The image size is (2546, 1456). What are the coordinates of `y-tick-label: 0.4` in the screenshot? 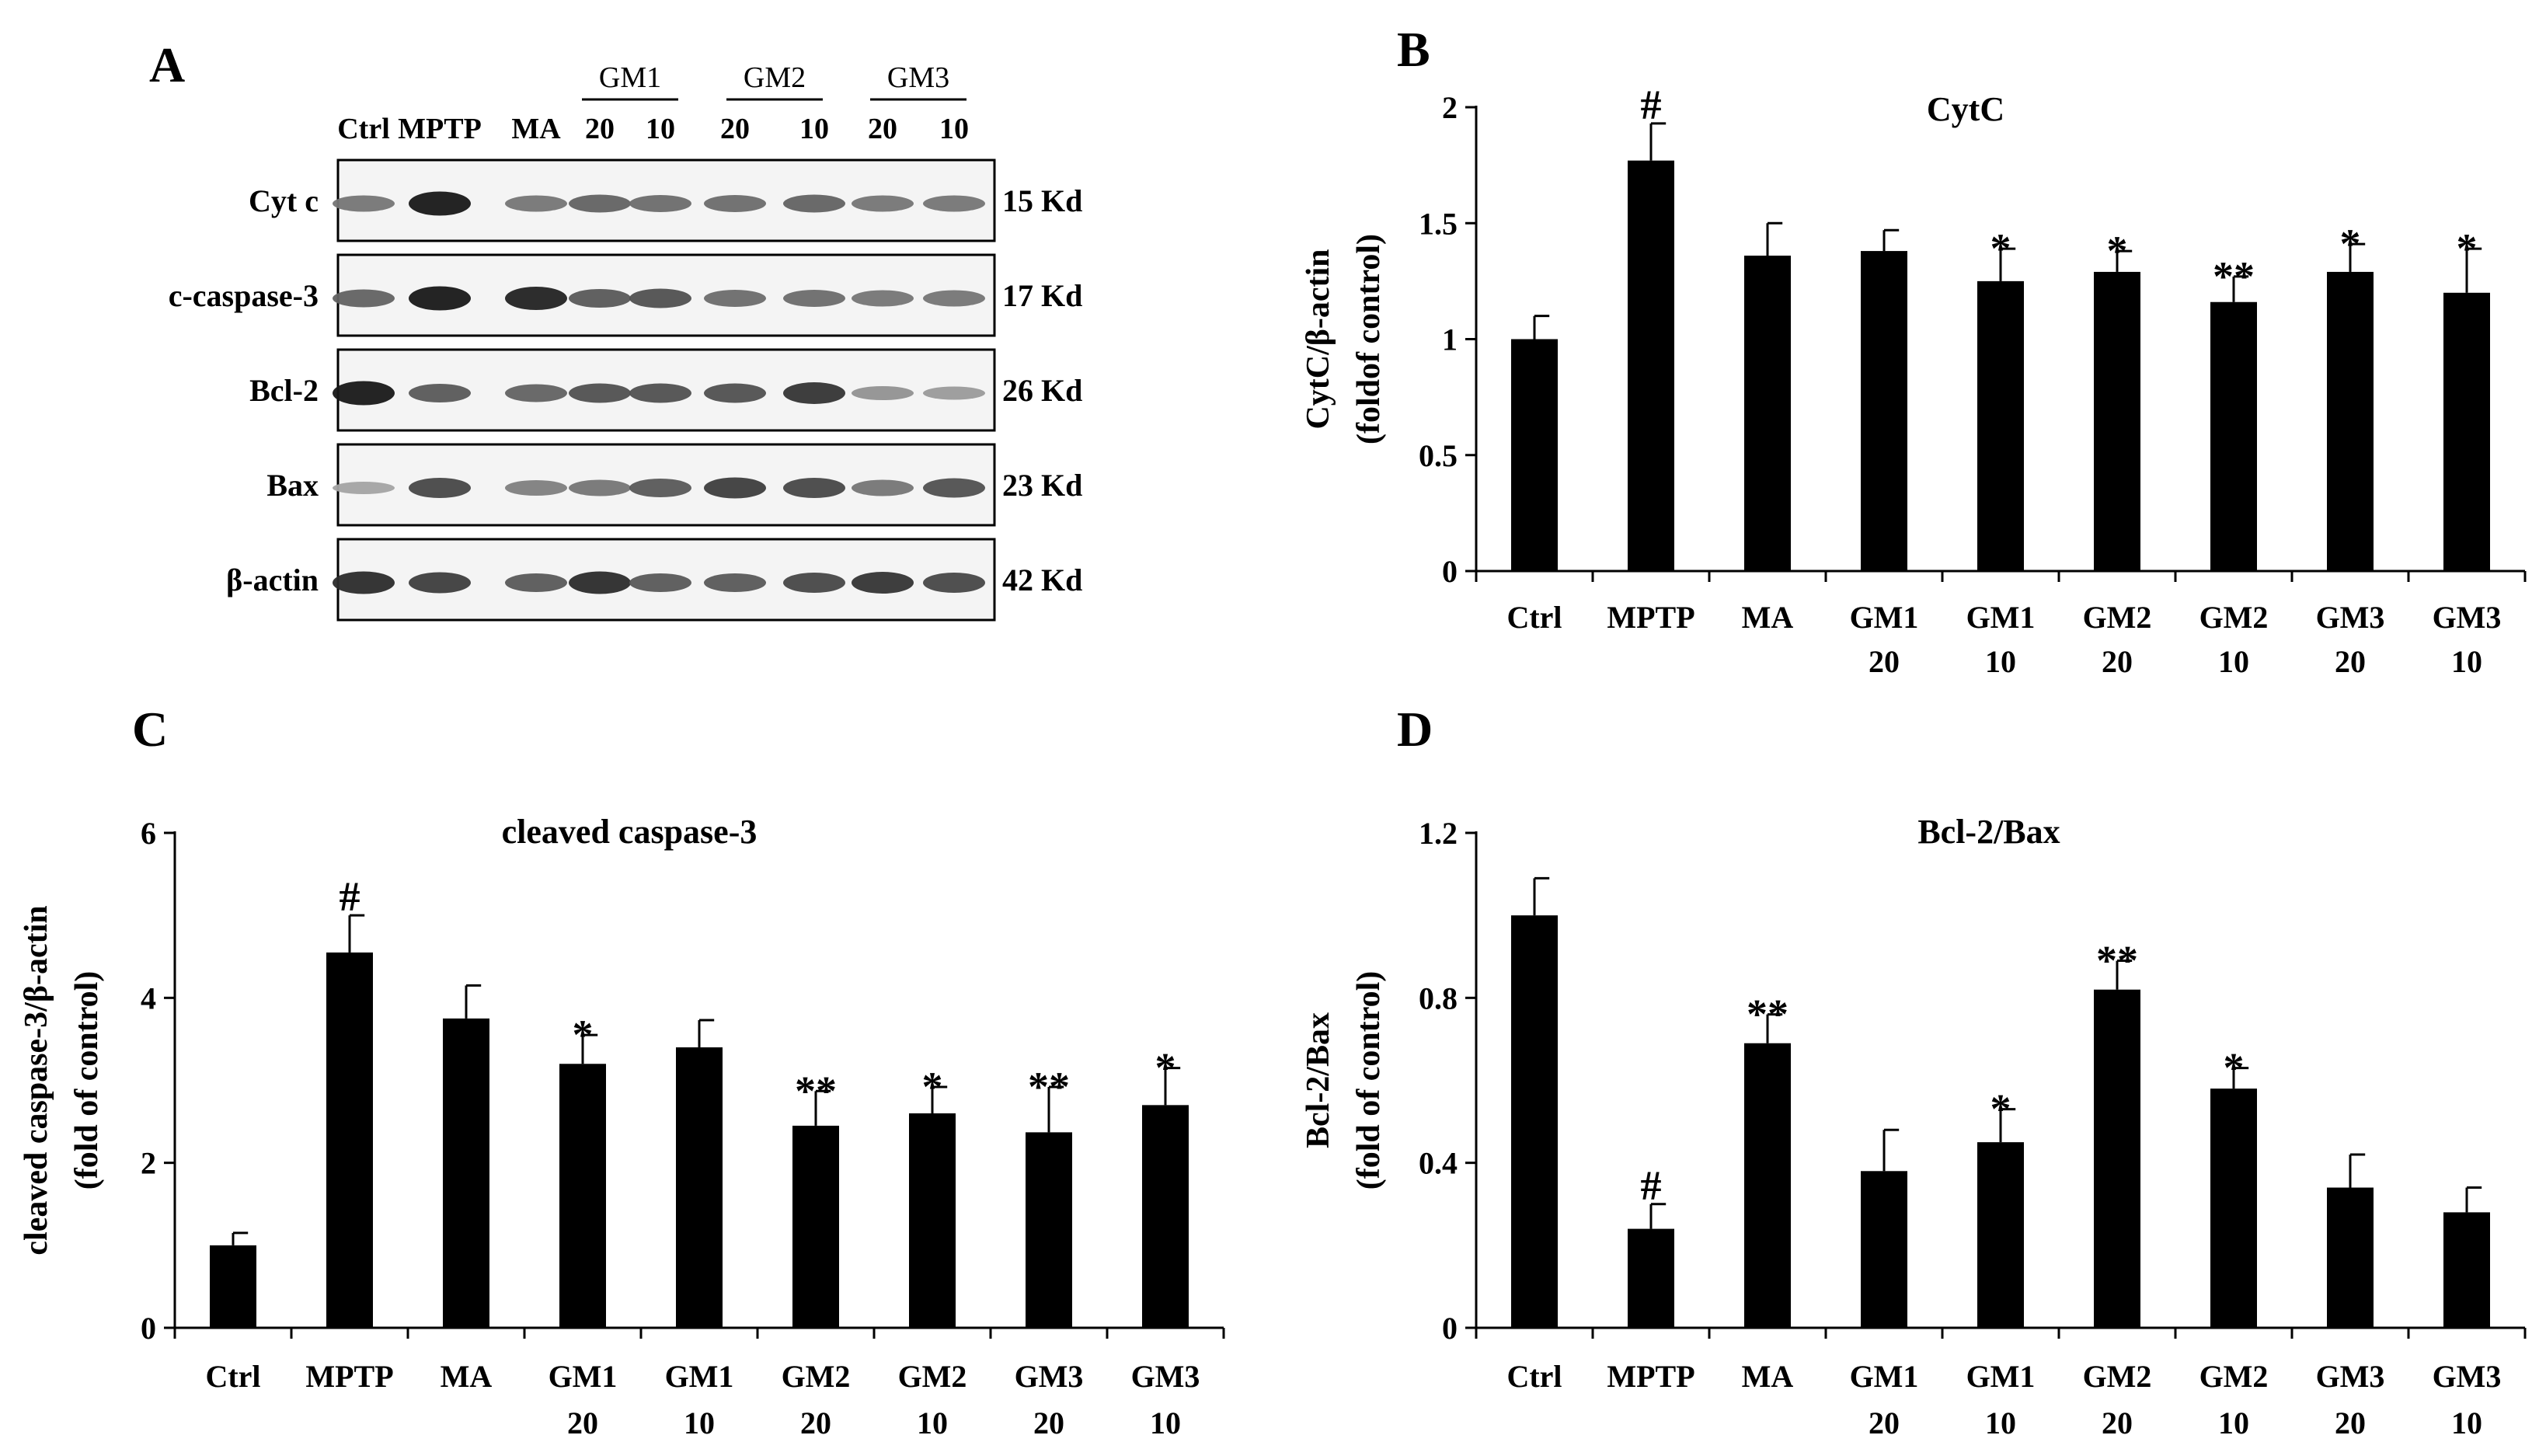 It's located at (1438, 1164).